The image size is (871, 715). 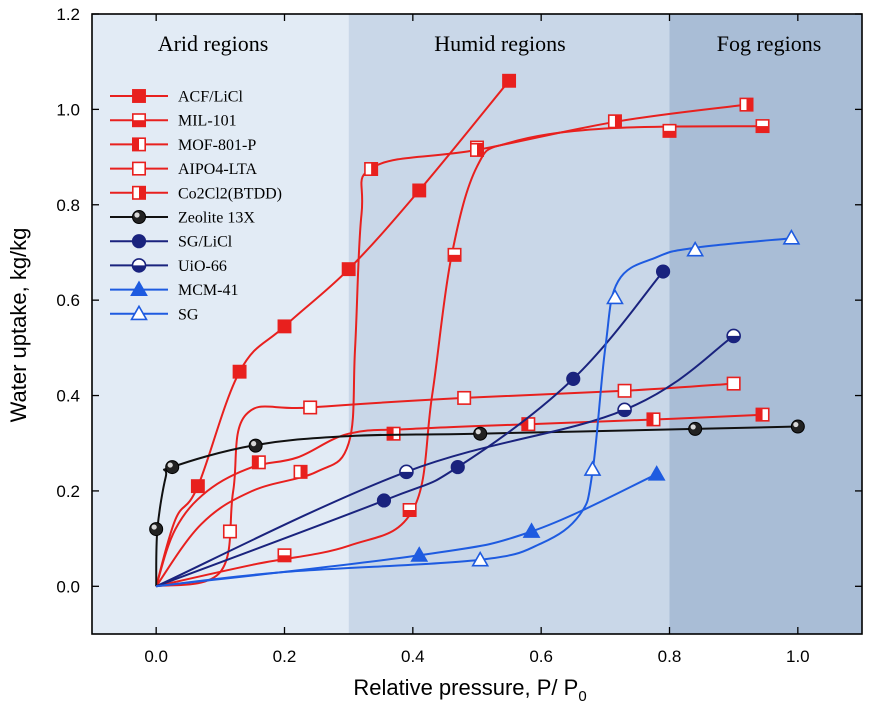 I want to click on y-tick-label: 0.8, so click(x=68, y=205).